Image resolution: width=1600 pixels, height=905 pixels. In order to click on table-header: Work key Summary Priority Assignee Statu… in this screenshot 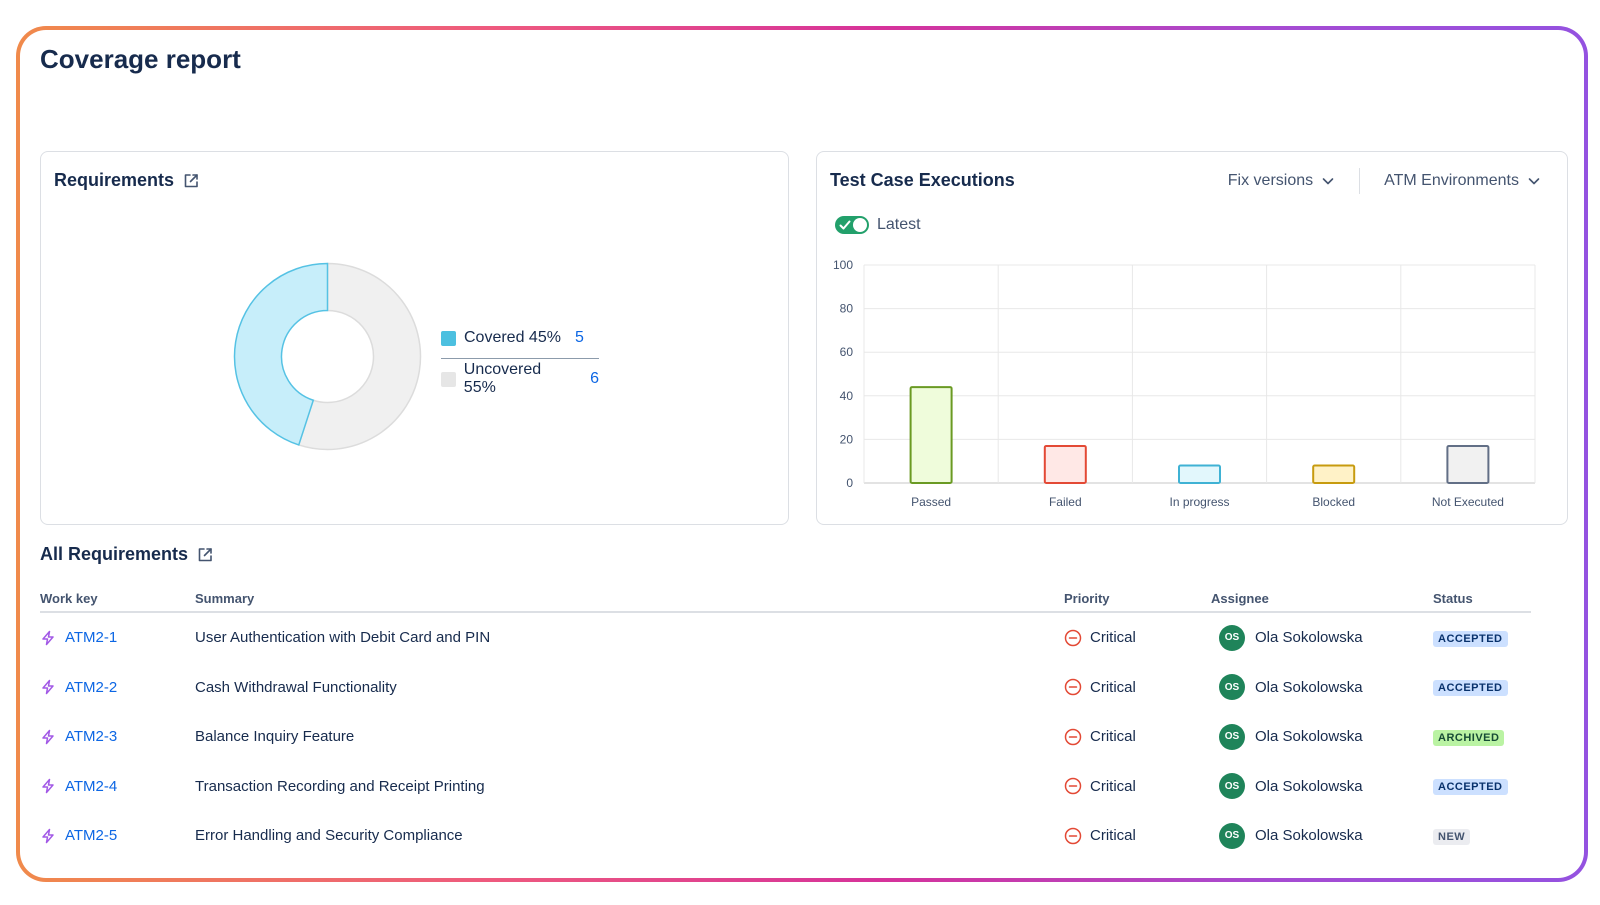, I will do `click(785, 599)`.